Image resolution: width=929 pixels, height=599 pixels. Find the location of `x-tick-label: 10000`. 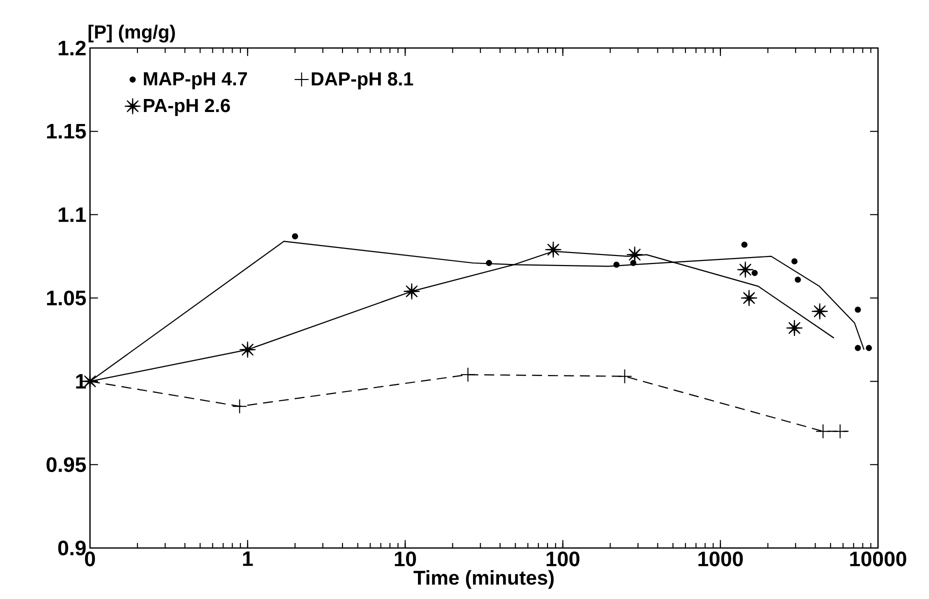

x-tick-label: 10000 is located at coordinates (878, 559).